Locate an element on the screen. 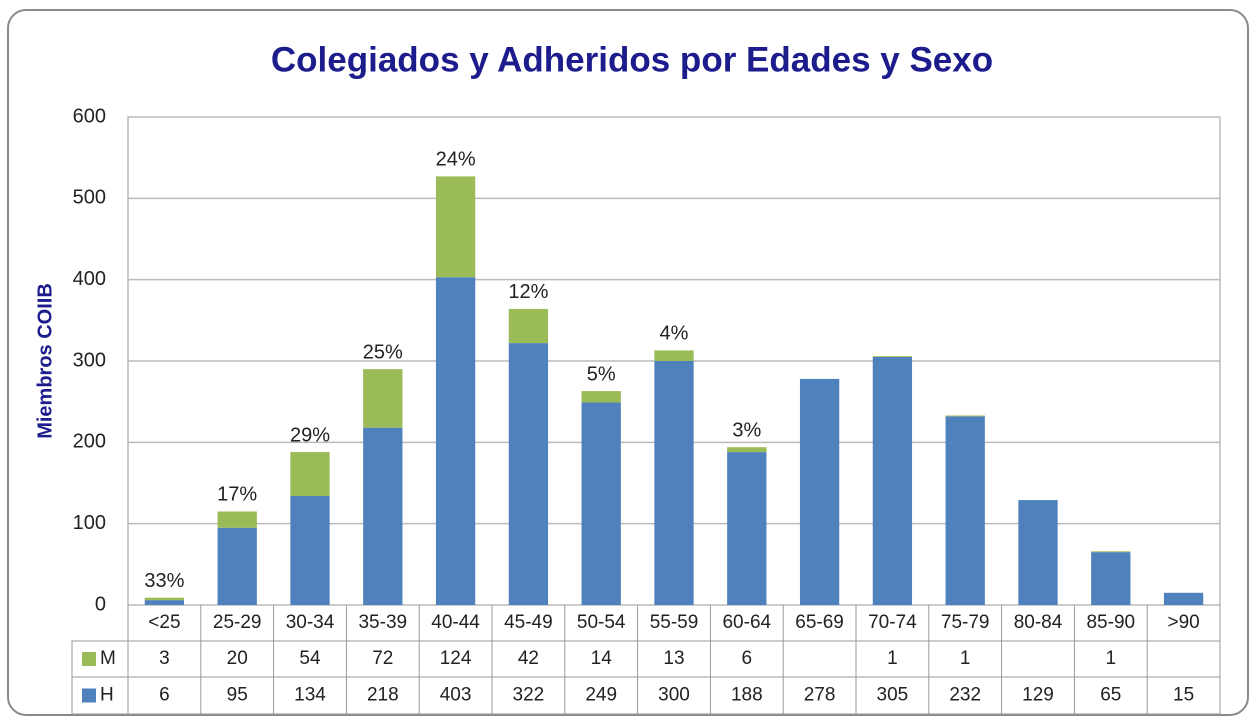  table-value: 65 is located at coordinates (1110, 695).